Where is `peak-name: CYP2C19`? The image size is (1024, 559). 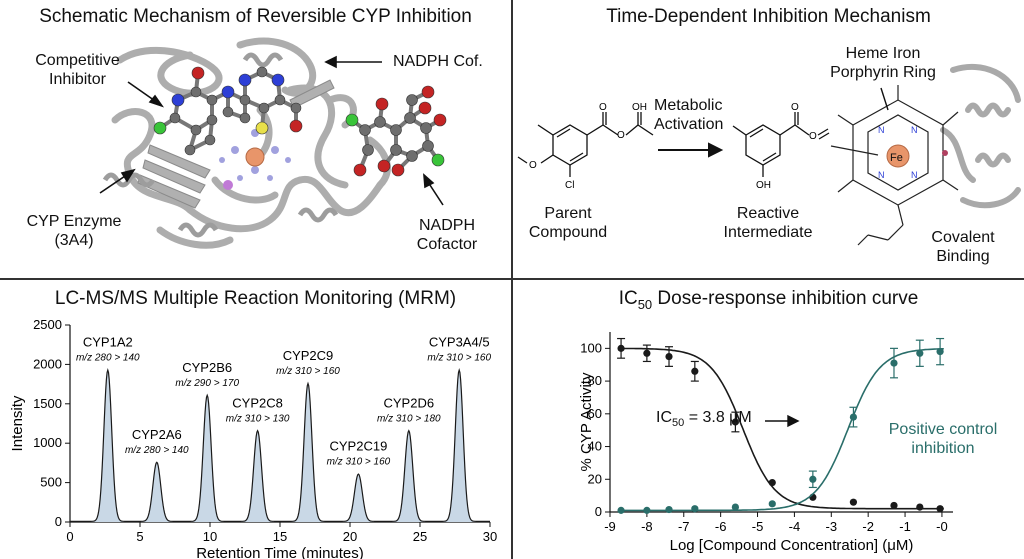 peak-name: CYP2C19 is located at coordinates (358, 446).